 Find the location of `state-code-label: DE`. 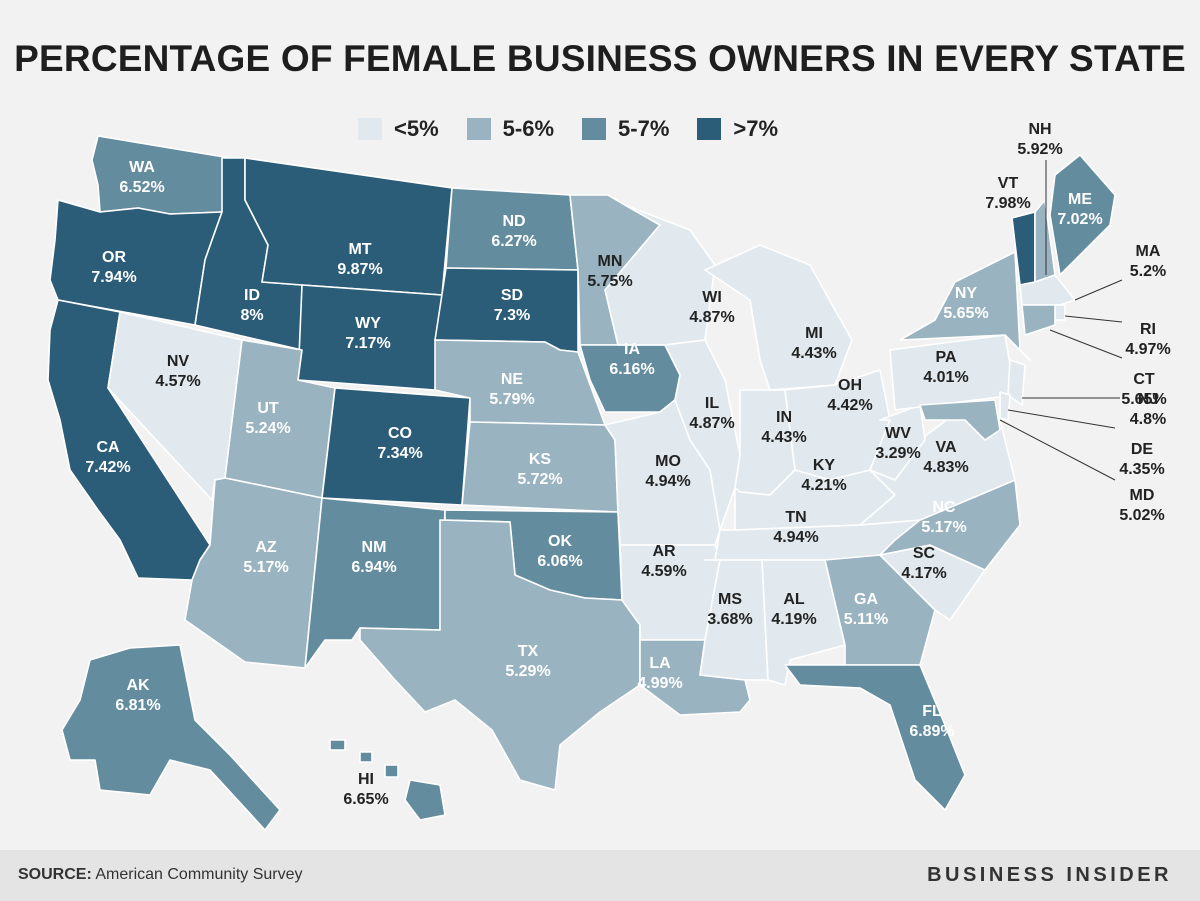

state-code-label: DE is located at coordinates (1142, 449).